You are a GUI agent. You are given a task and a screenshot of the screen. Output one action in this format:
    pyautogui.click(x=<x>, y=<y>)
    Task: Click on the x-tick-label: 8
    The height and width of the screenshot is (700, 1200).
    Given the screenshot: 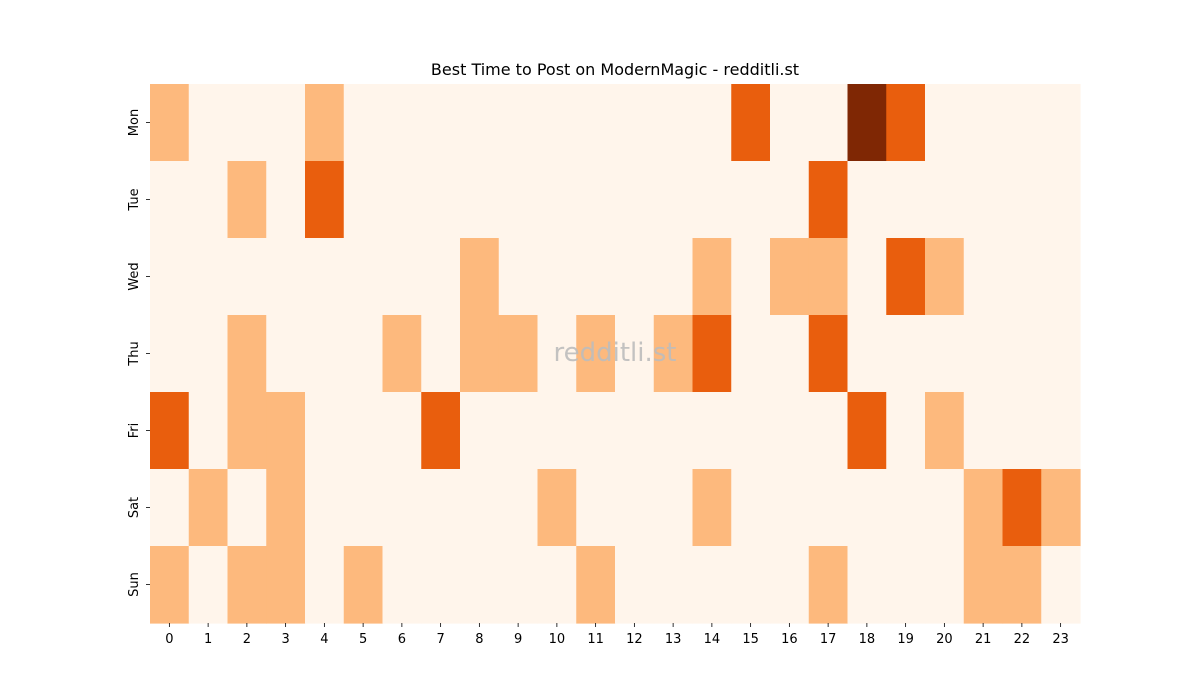 What is the action you would take?
    pyautogui.click(x=479, y=639)
    